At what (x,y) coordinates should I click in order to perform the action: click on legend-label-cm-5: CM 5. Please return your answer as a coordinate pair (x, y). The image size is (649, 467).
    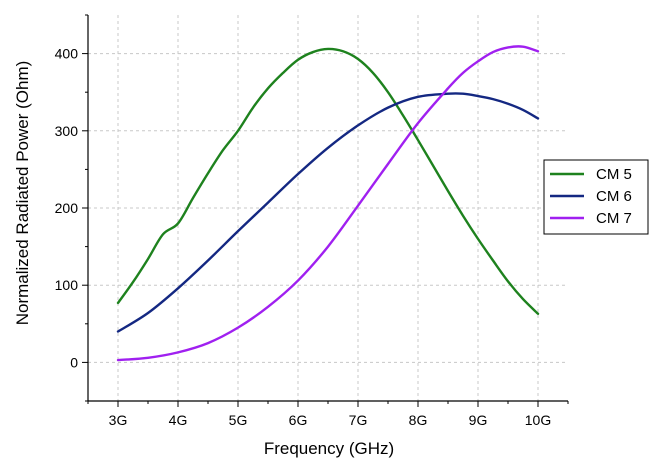
    Looking at the image, I should click on (614, 174).